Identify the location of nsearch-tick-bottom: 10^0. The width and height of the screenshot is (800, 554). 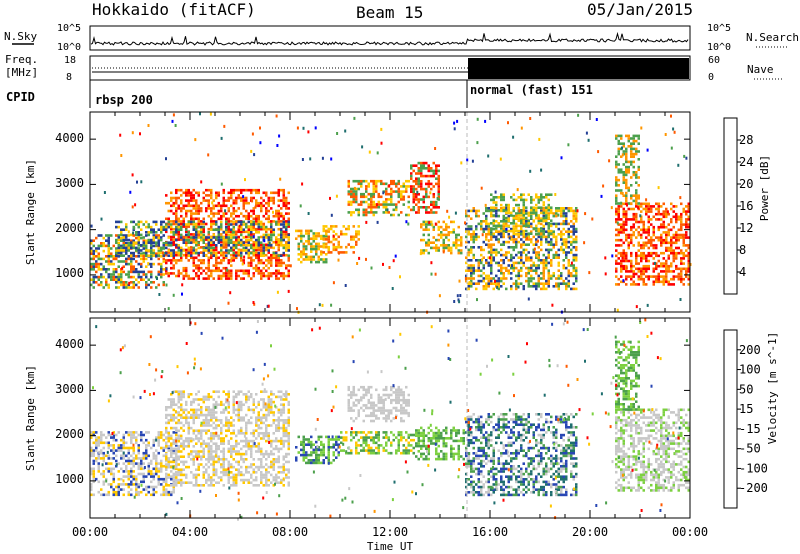
(719, 47).